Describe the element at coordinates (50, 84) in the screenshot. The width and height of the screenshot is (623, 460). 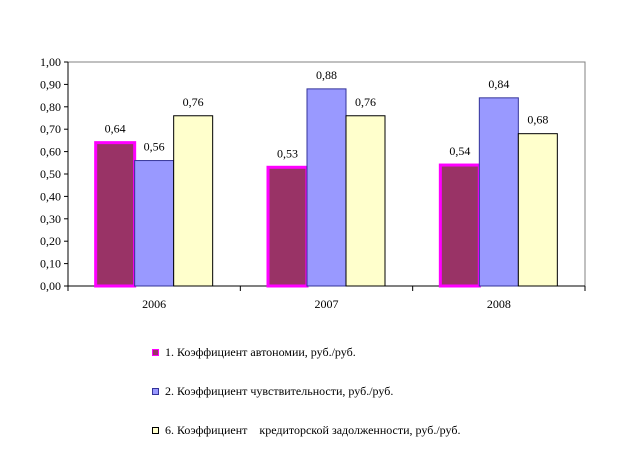
I see `y-tick-label: 0,90` at that location.